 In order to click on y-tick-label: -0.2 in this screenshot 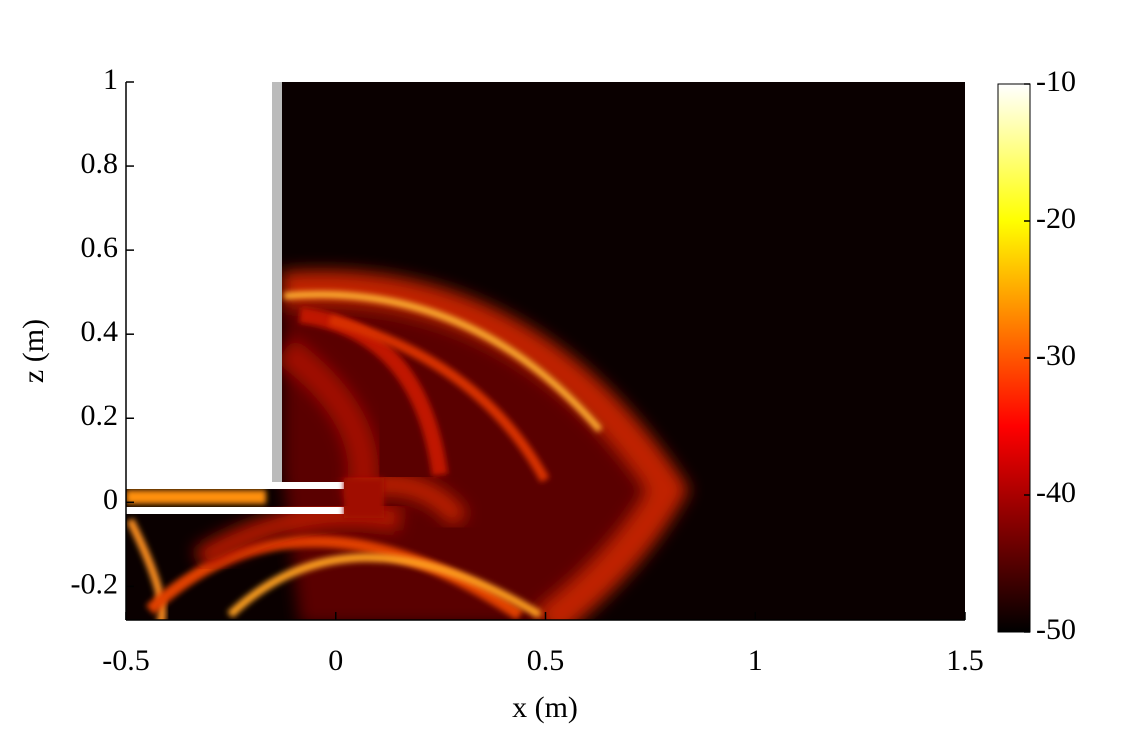, I will do `click(95, 583)`.